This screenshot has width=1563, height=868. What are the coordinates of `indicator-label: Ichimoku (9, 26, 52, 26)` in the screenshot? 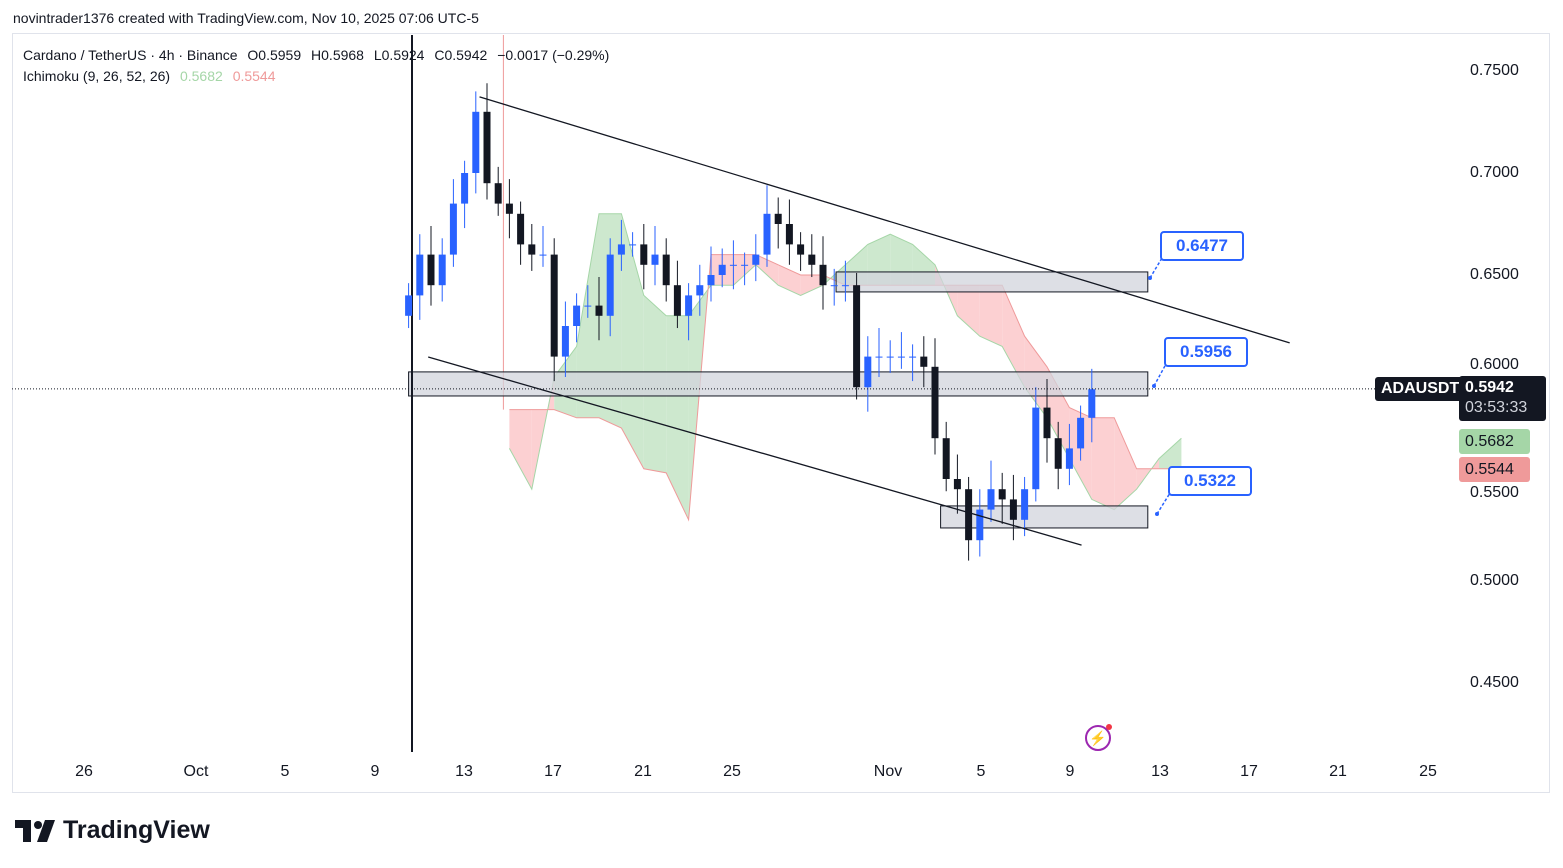 It's located at (97, 76).